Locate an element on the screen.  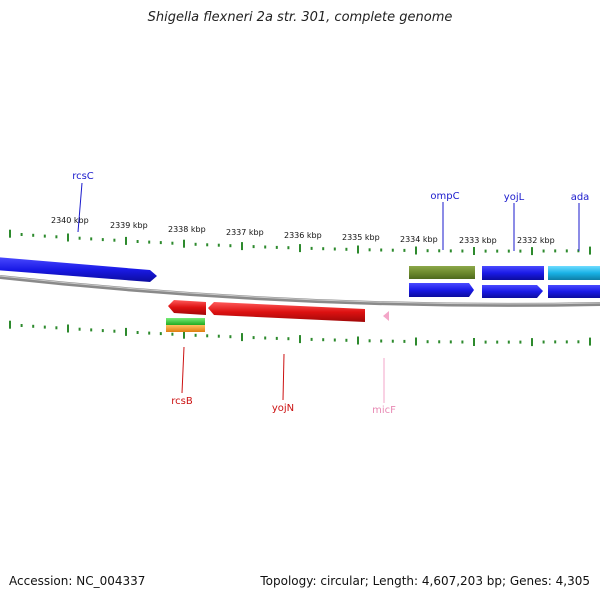
kbp-label: 2332 kbp is located at coordinates (536, 240).